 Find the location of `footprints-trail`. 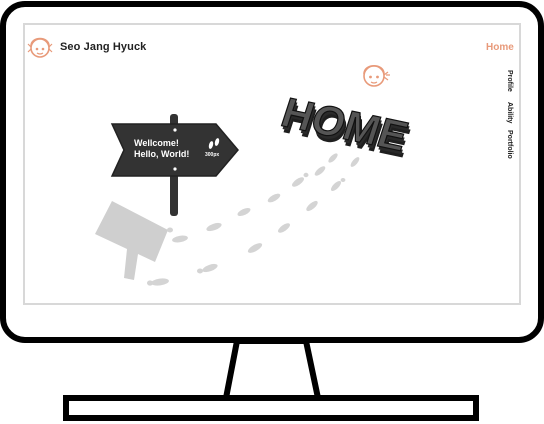

footprints-trail is located at coordinates (253, 219).